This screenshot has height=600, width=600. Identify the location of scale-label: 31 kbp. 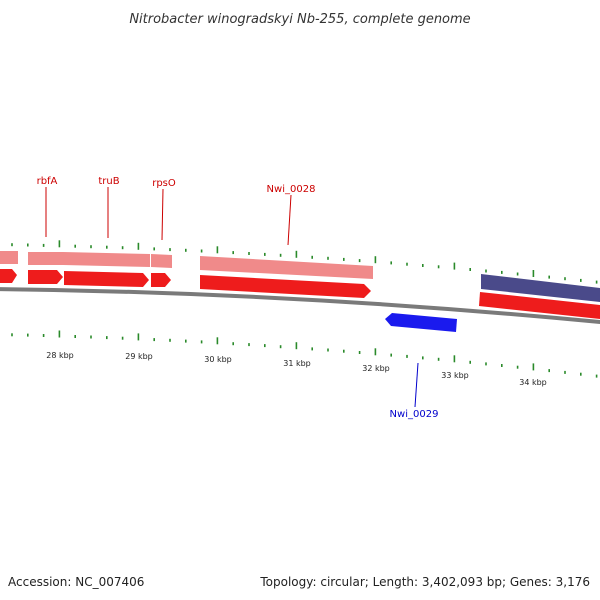
(297, 363).